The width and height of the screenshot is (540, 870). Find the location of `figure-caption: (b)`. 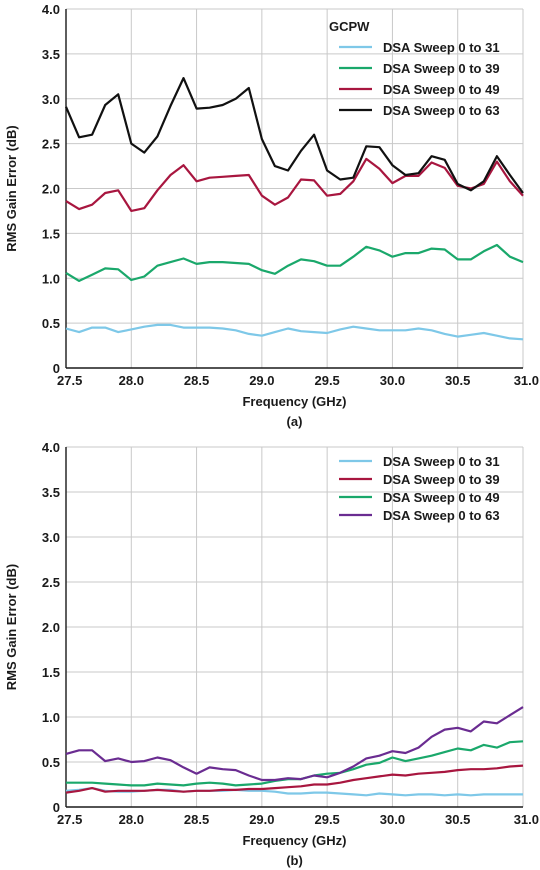

figure-caption: (b) is located at coordinates (294, 860).